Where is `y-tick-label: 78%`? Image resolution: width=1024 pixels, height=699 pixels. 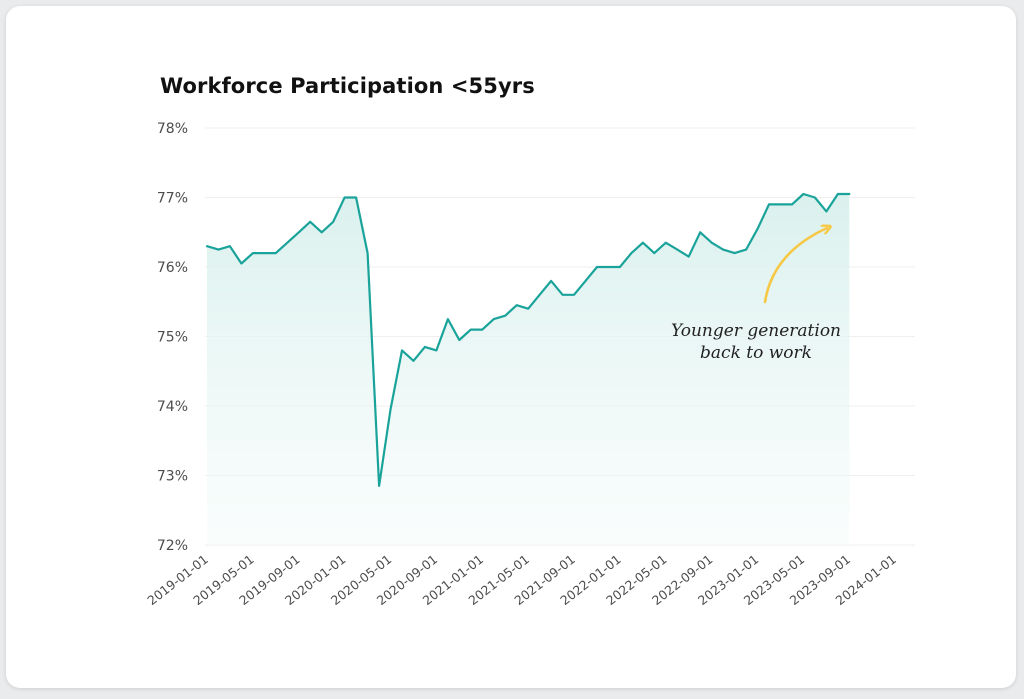
y-tick-label: 78% is located at coordinates (172, 129).